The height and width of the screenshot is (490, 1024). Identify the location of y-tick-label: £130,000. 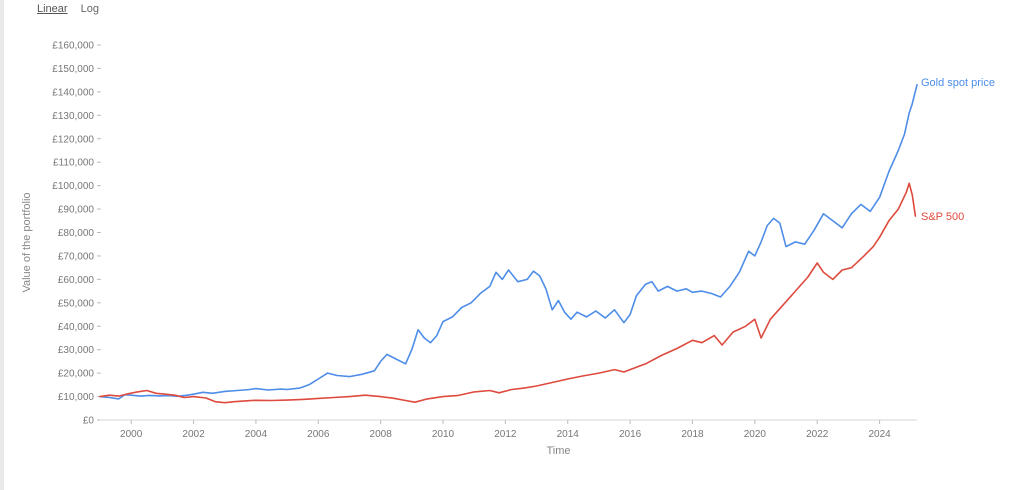
(73, 116).